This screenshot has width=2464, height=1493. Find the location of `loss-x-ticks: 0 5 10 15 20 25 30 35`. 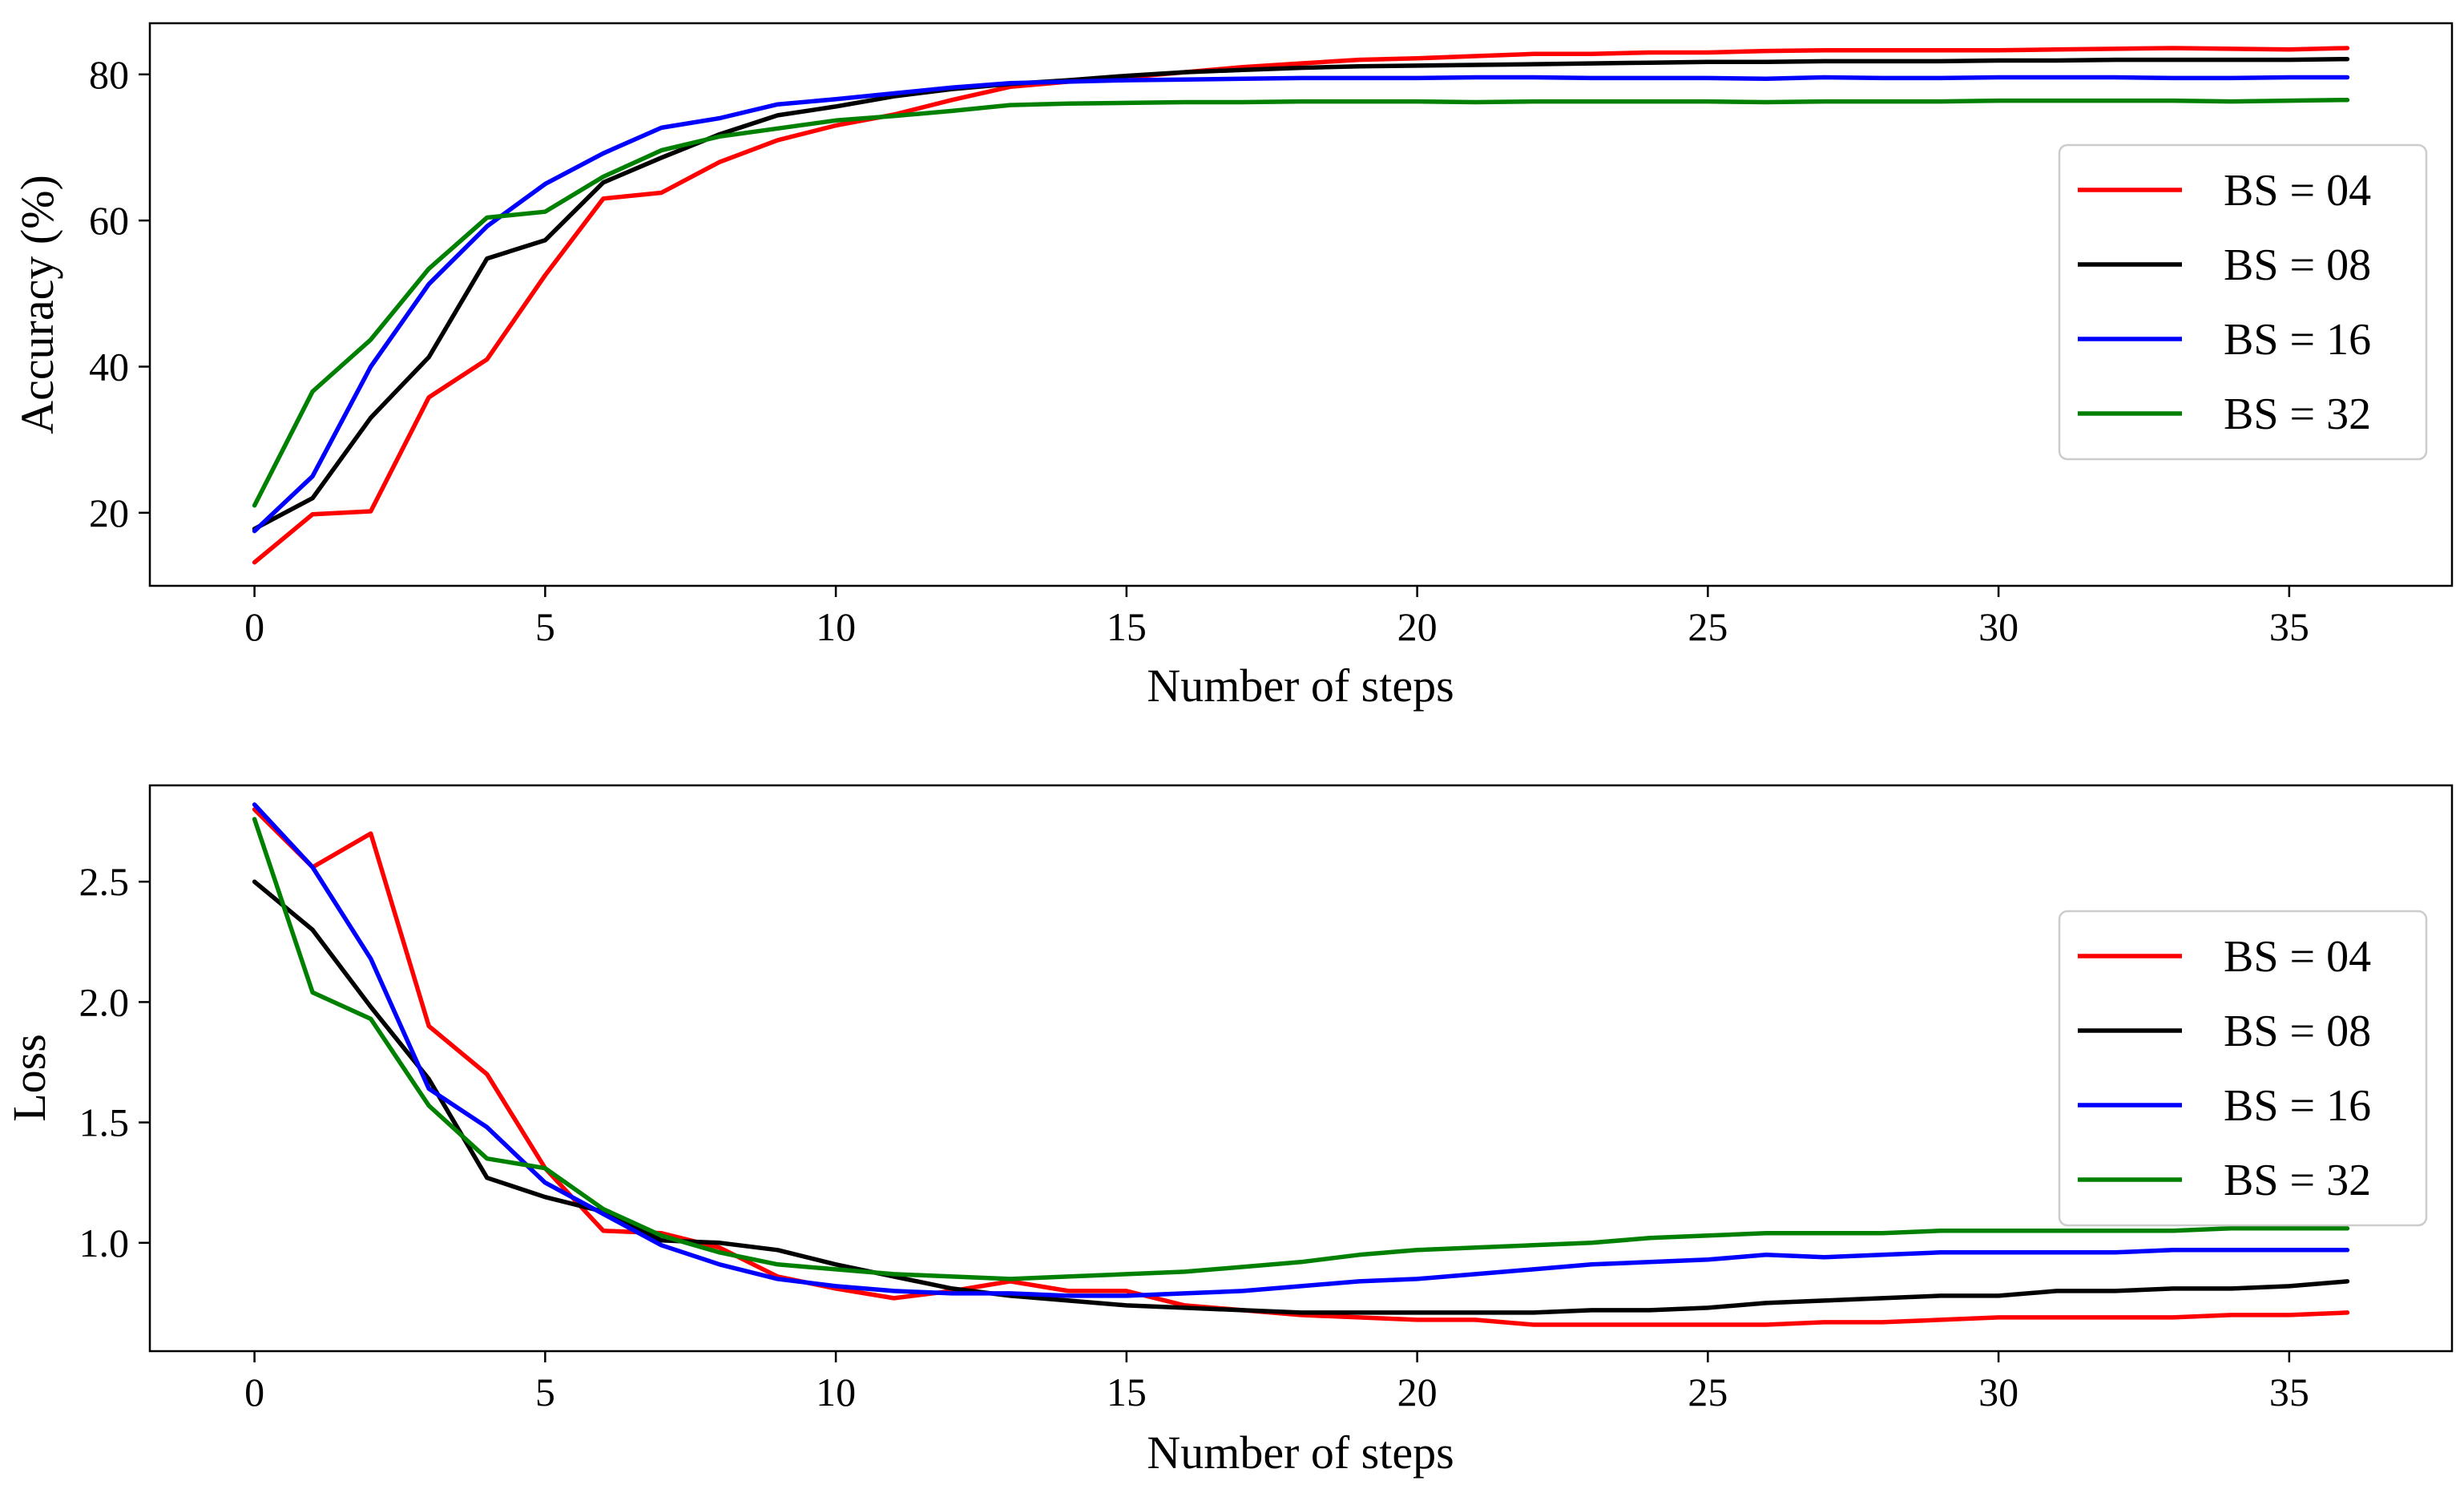

loss-x-ticks: 0 5 10 15 20 25 30 35 is located at coordinates (1276, 1382).